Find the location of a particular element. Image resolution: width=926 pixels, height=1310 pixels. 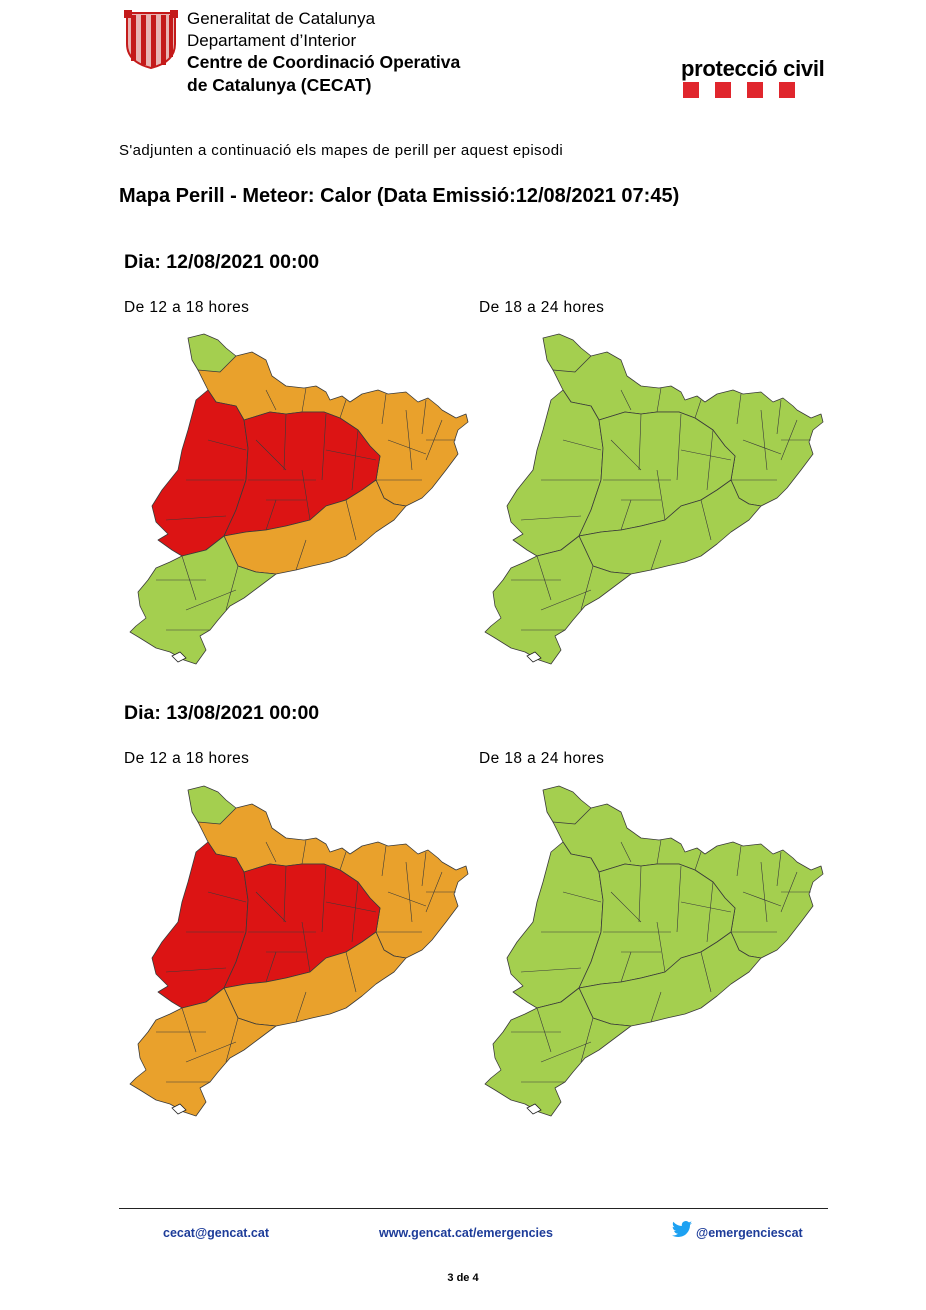

generalitat-logo-icon is located at coordinates (151, 40).